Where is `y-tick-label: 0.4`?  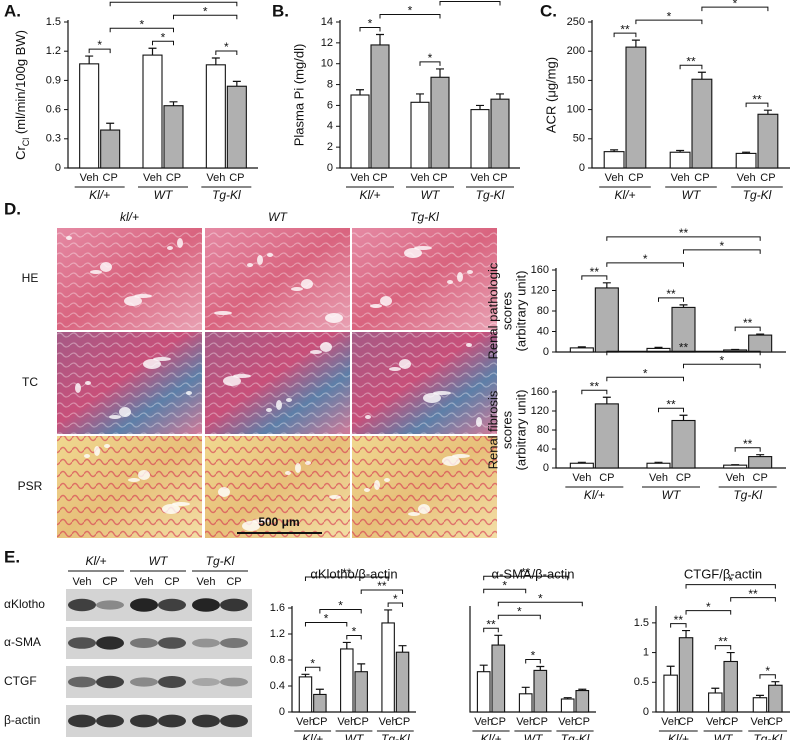 y-tick-label: 0.4 is located at coordinates (277, 686).